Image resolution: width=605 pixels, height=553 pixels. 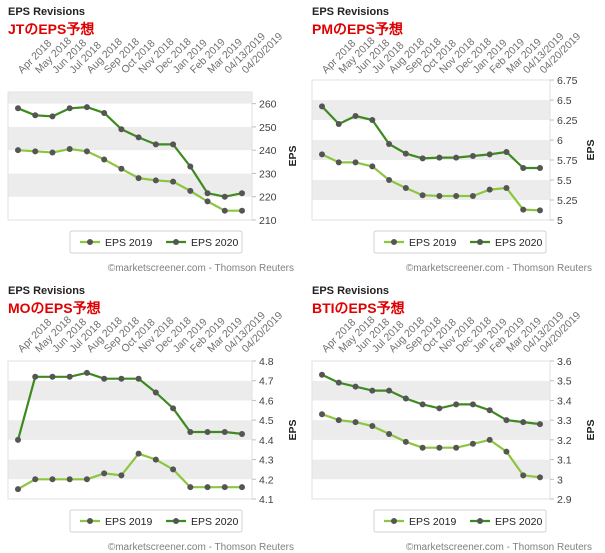 What do you see at coordinates (201, 268) in the screenshot?
I see `source-credit: ©marketscreener.com - Thomson Reuters` at bounding box center [201, 268].